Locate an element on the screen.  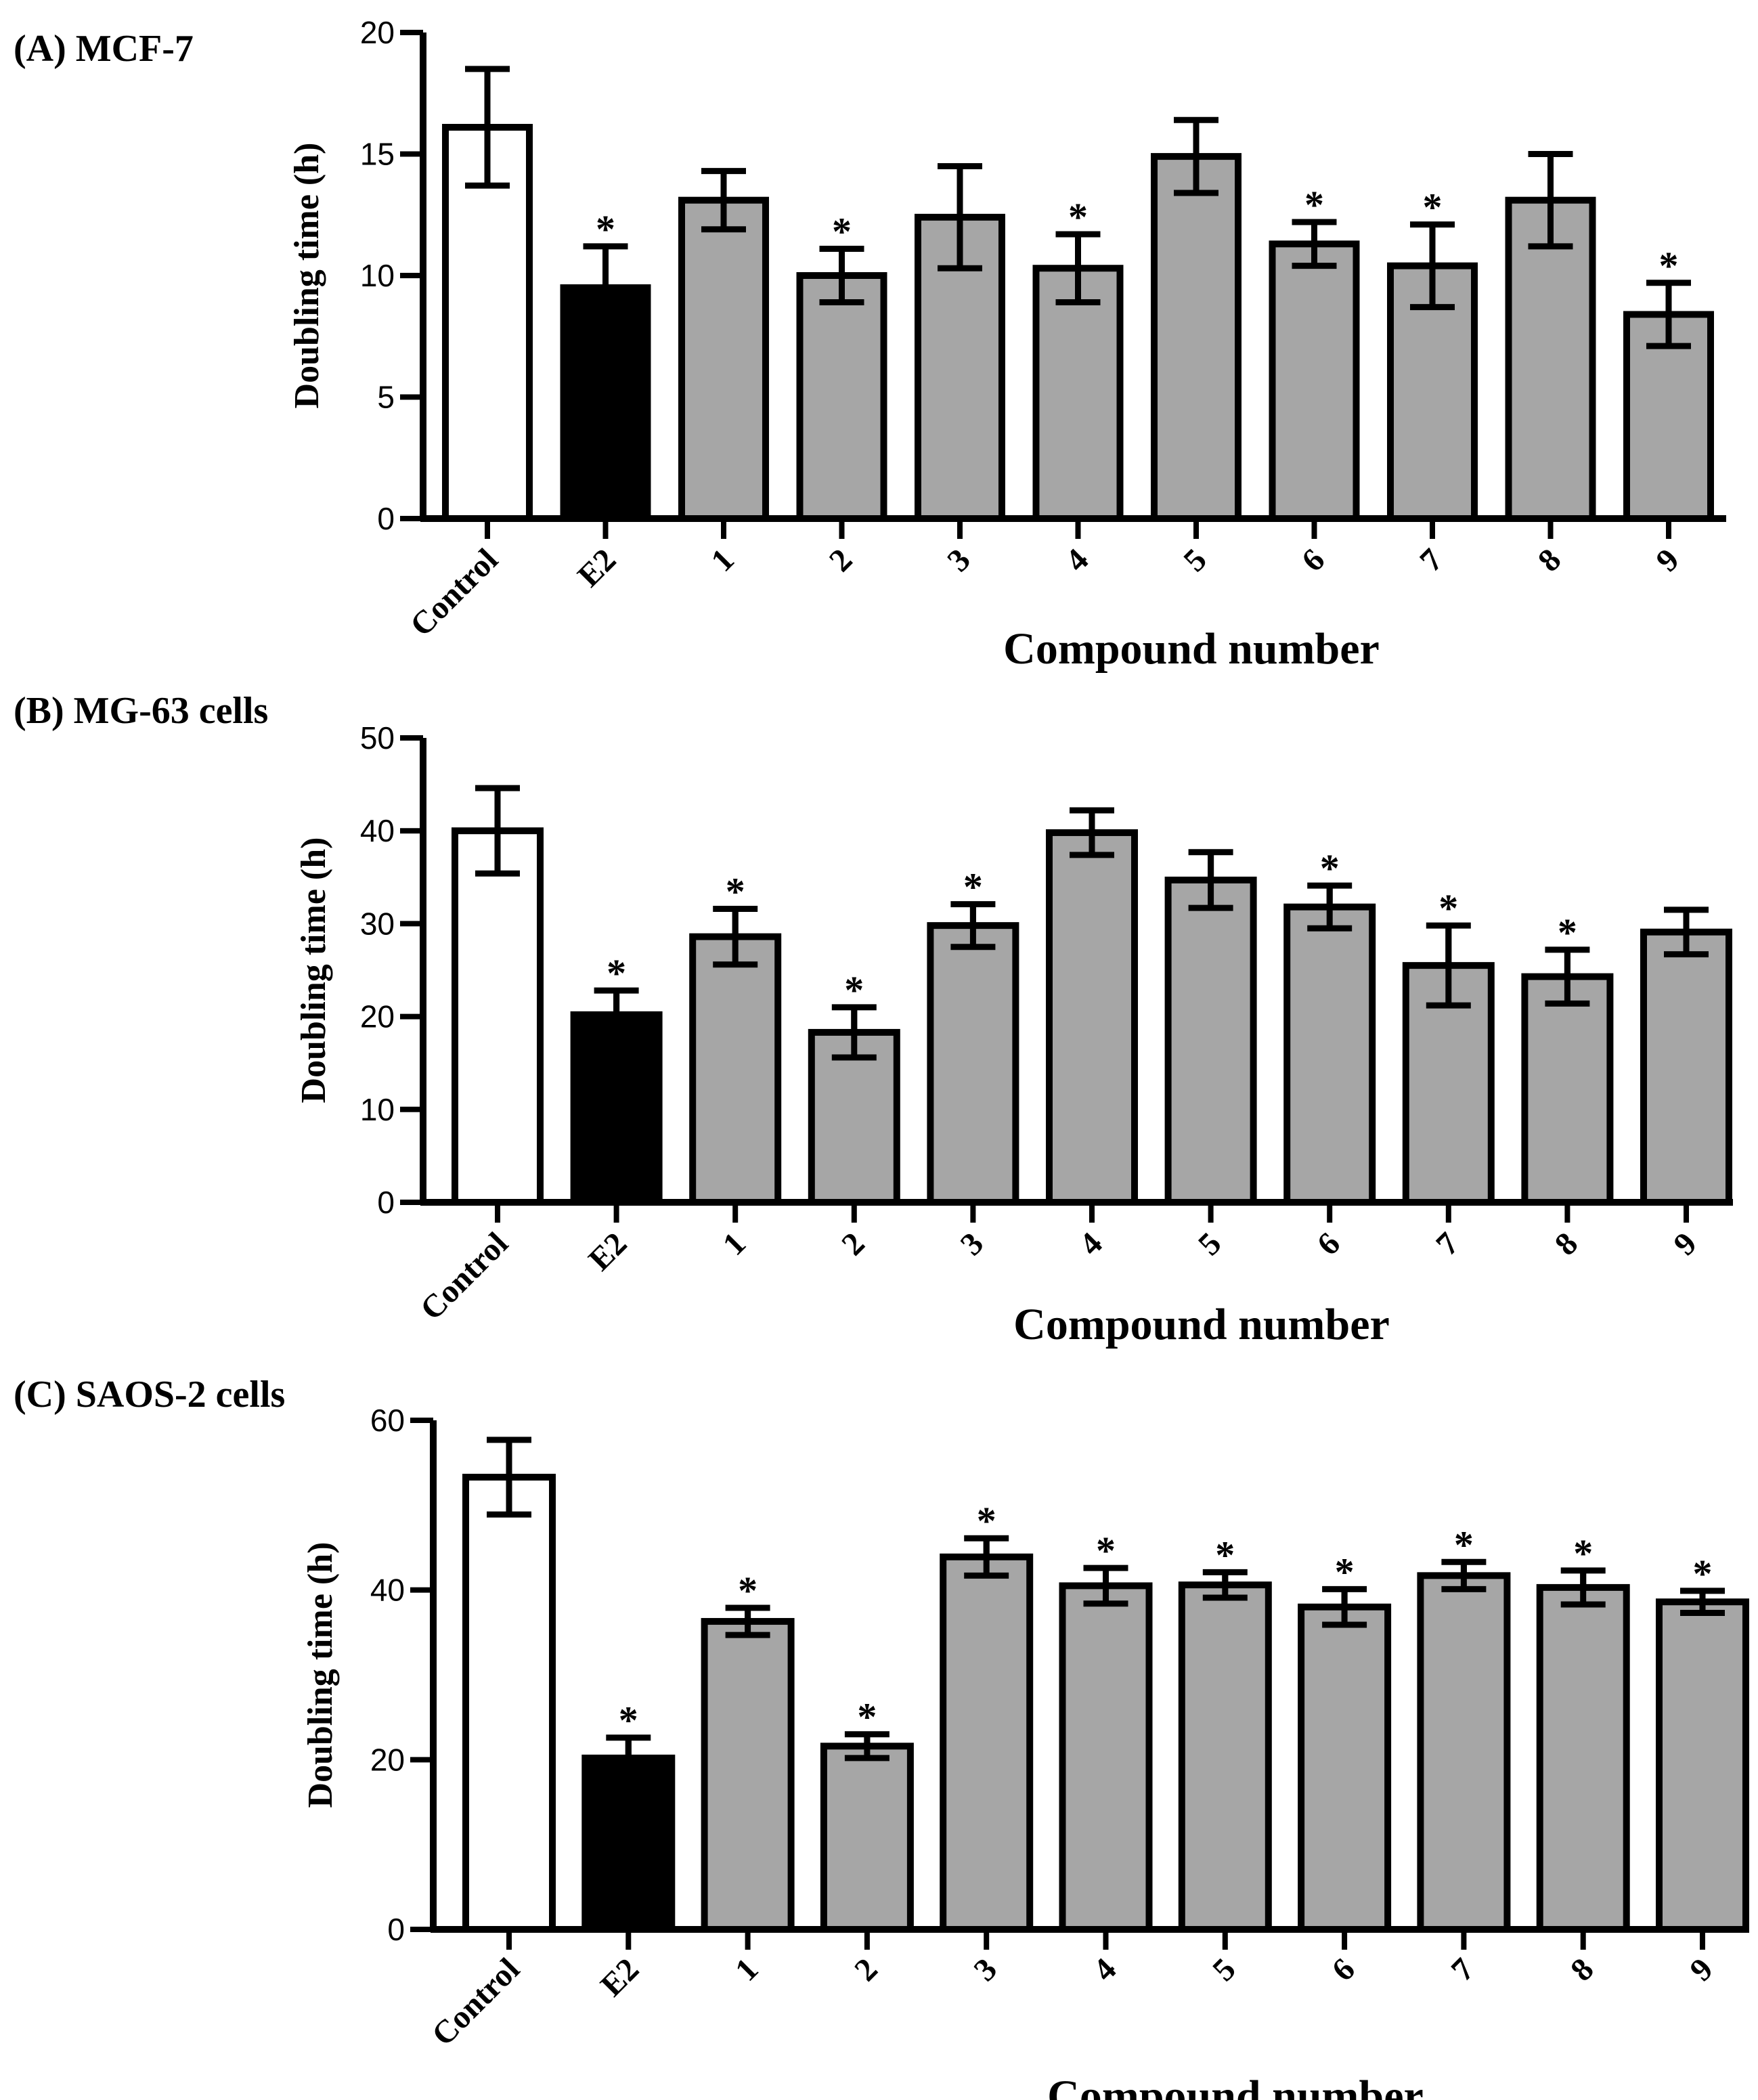
panel-label: (C) SAOS-2 cells is located at coordinates (149, 1395).